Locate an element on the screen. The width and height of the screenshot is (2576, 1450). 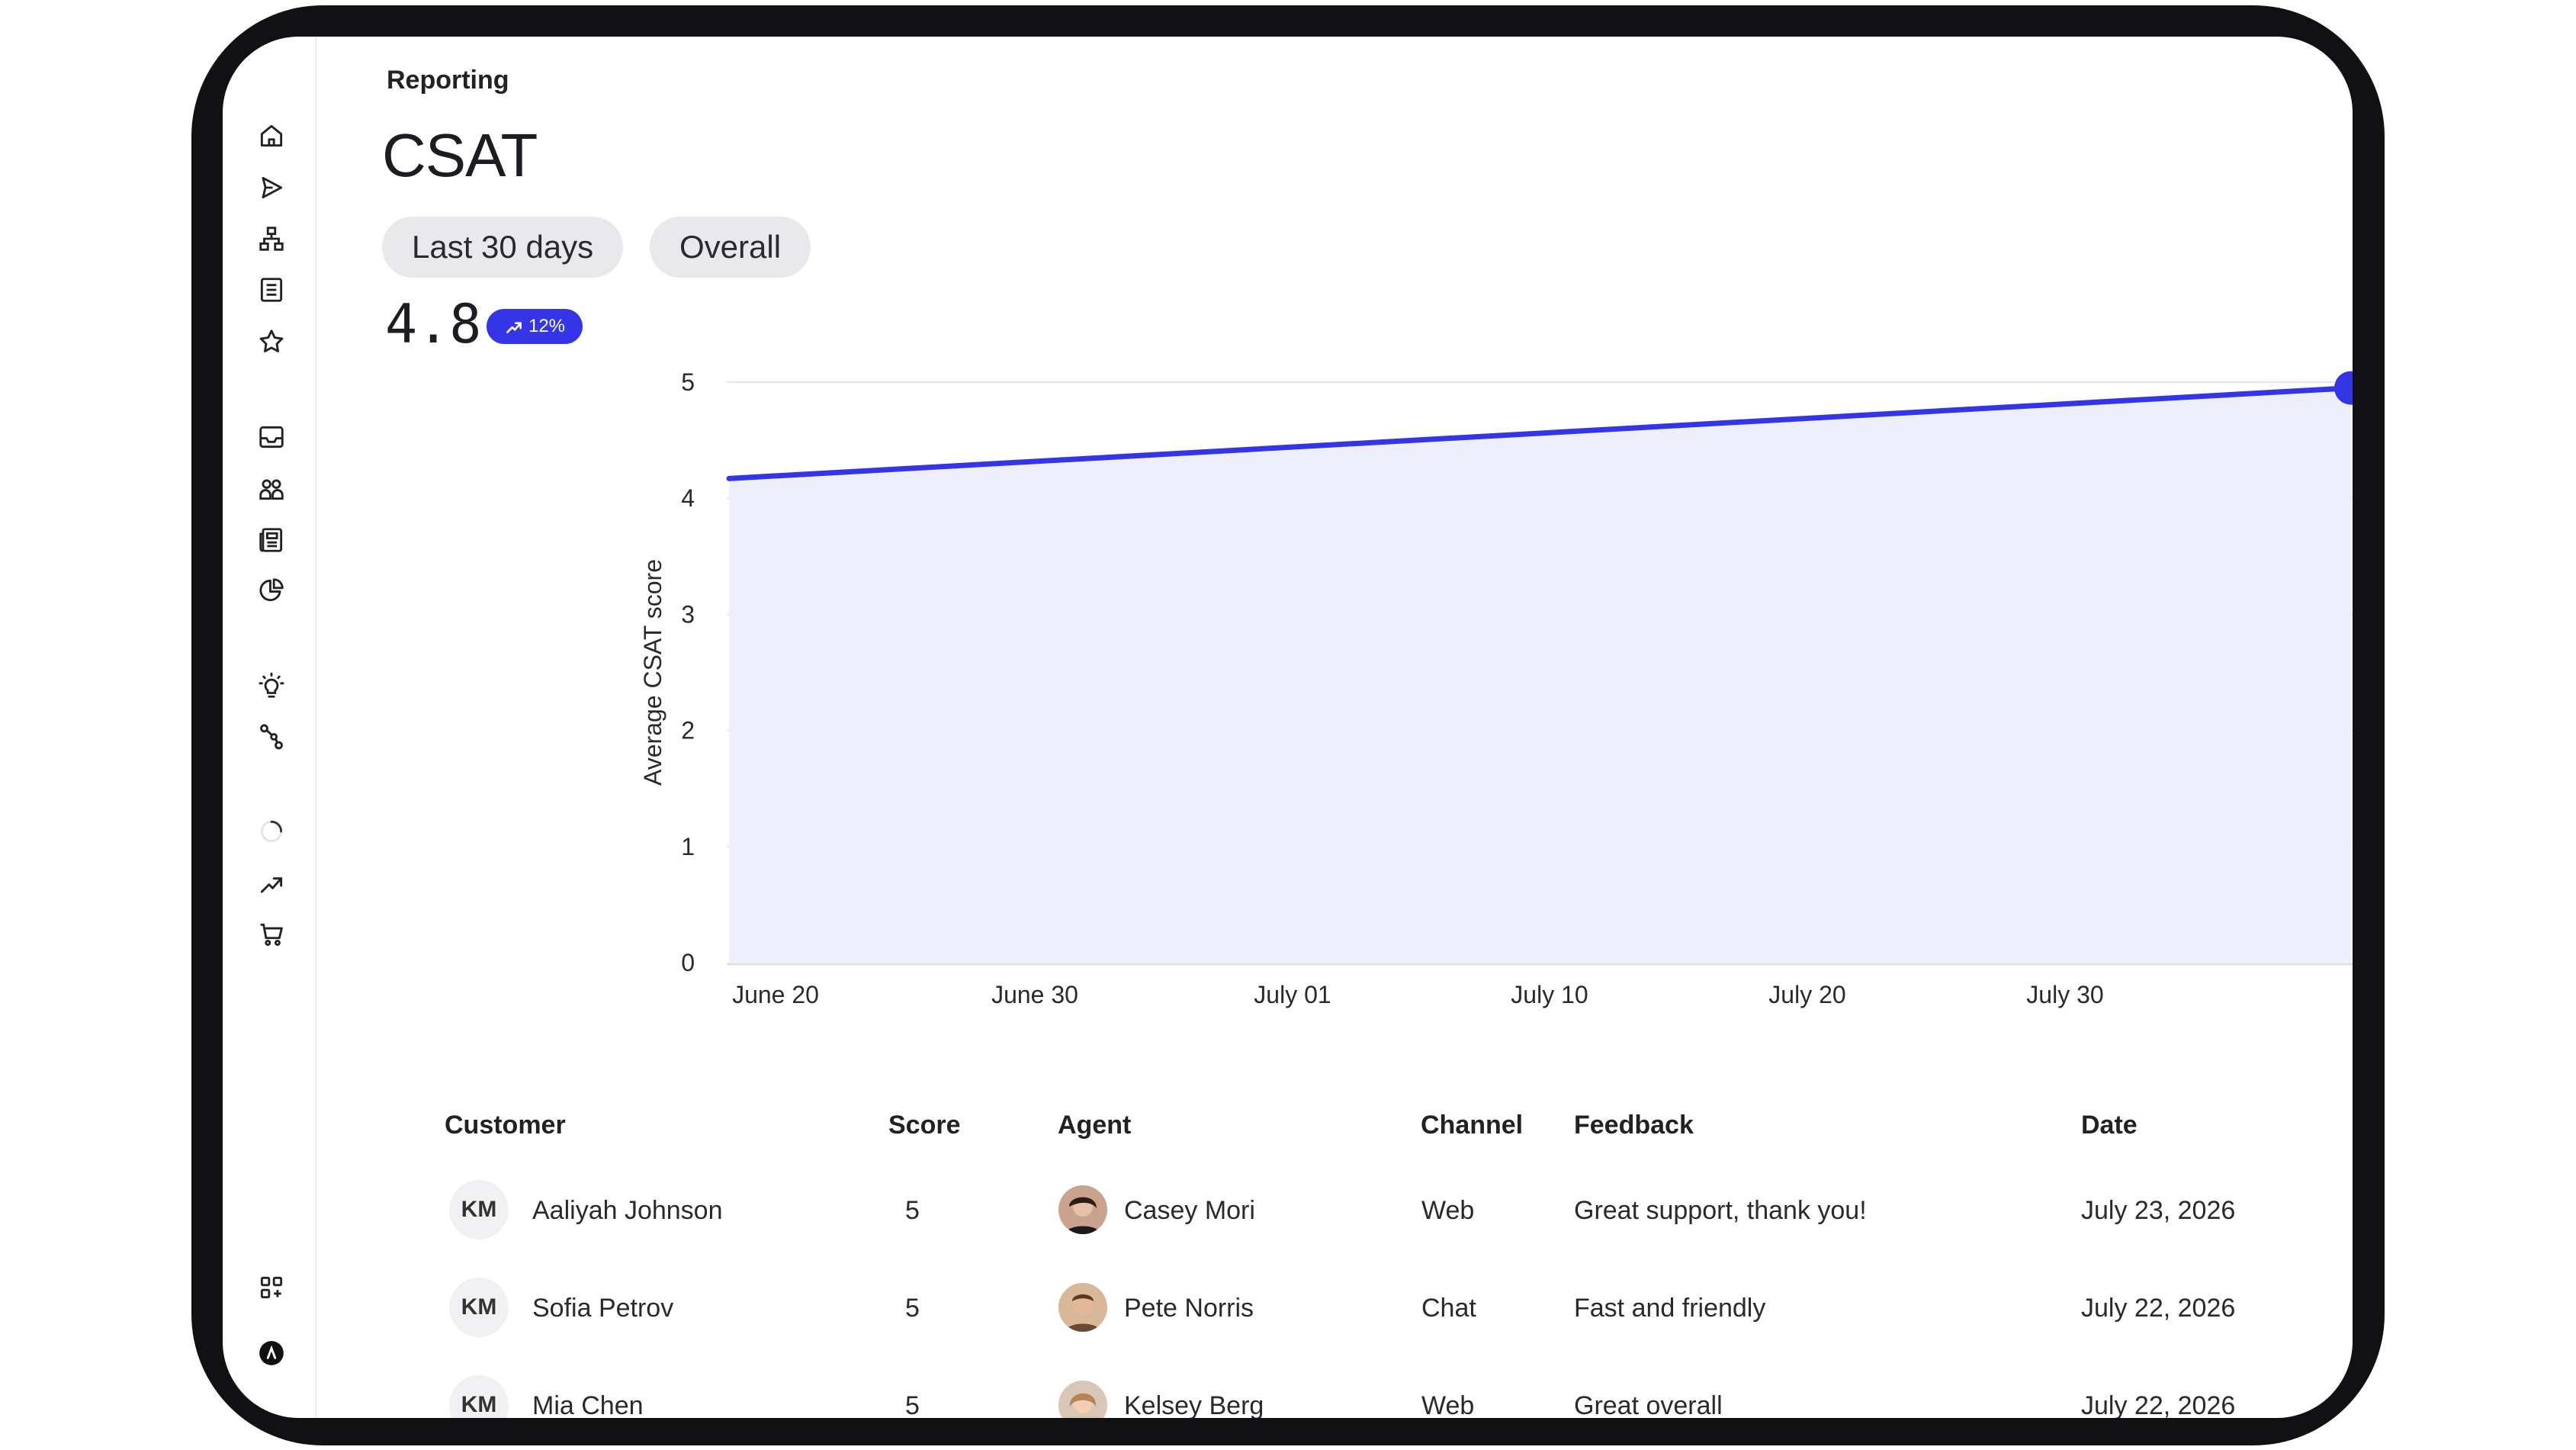
feedback-text: Great support, thank you! is located at coordinates (1720, 1210).